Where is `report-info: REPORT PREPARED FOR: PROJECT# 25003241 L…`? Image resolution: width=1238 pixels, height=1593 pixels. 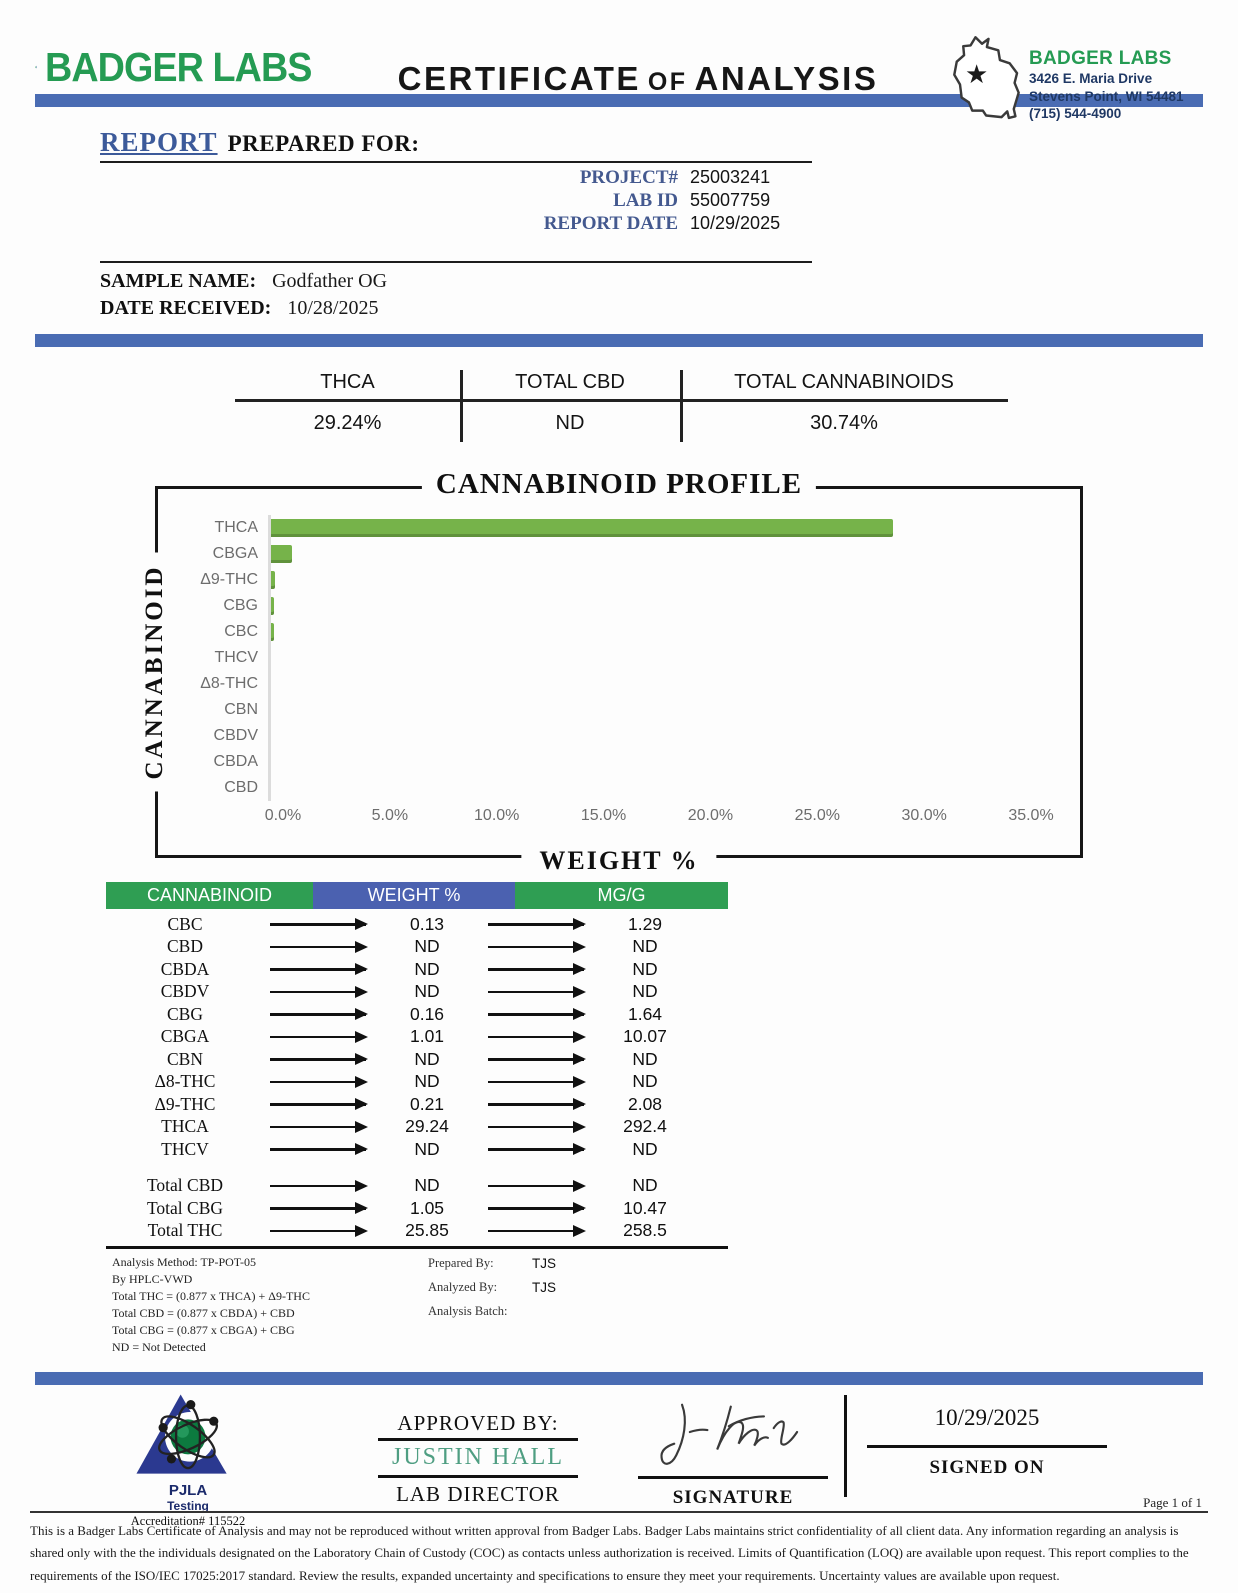
report-info: REPORT PREPARED FOR: PROJECT# 25003241 L… is located at coordinates (456, 224).